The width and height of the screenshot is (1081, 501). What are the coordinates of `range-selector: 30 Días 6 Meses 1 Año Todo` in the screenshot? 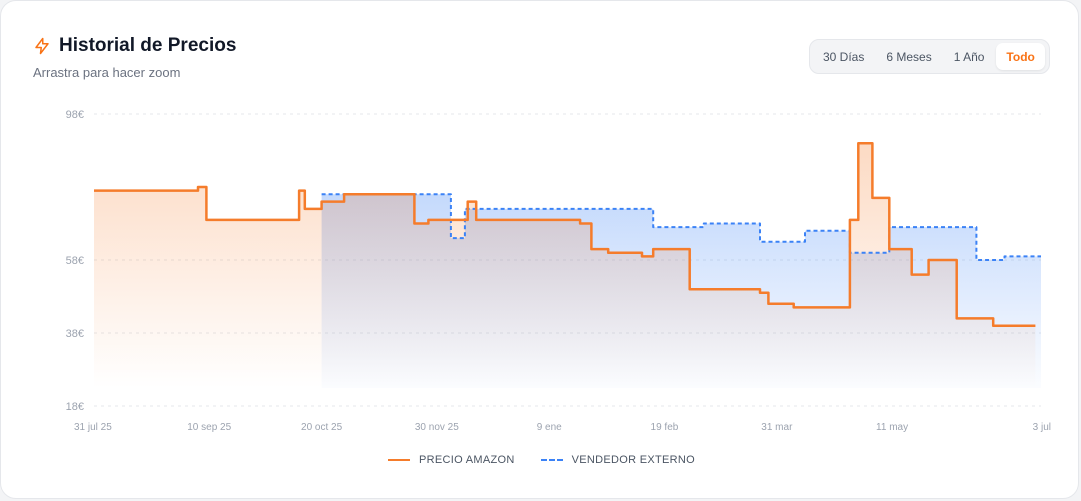 It's located at (929, 56).